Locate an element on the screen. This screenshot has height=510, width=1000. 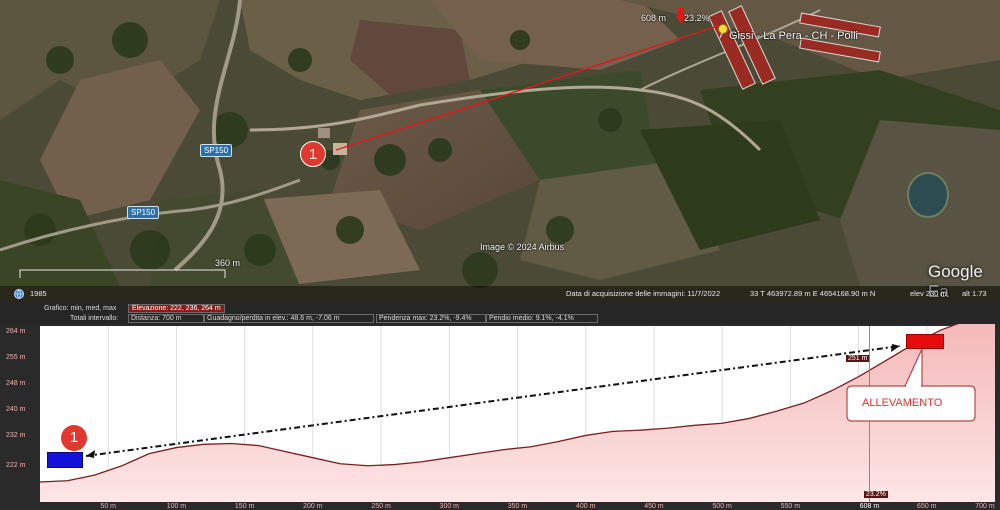
x-tick-label-13: 700 m is located at coordinates (985, 506).